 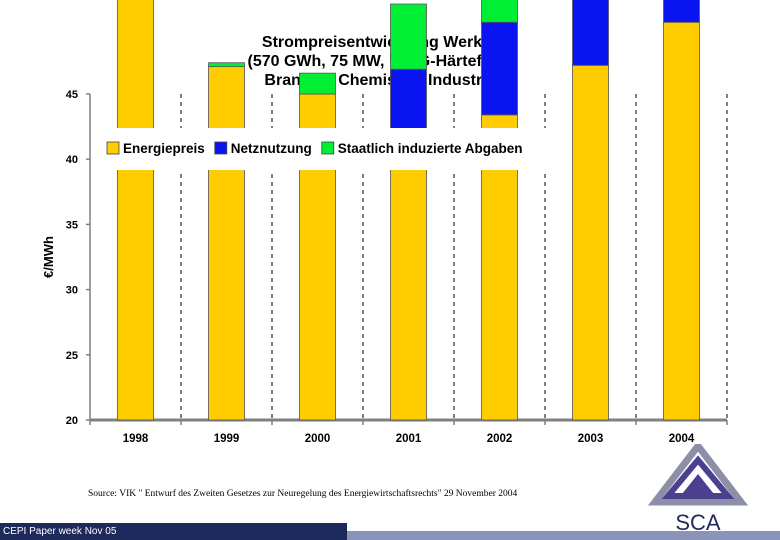 I want to click on sca-logo-text: SCA, so click(x=698, y=522).